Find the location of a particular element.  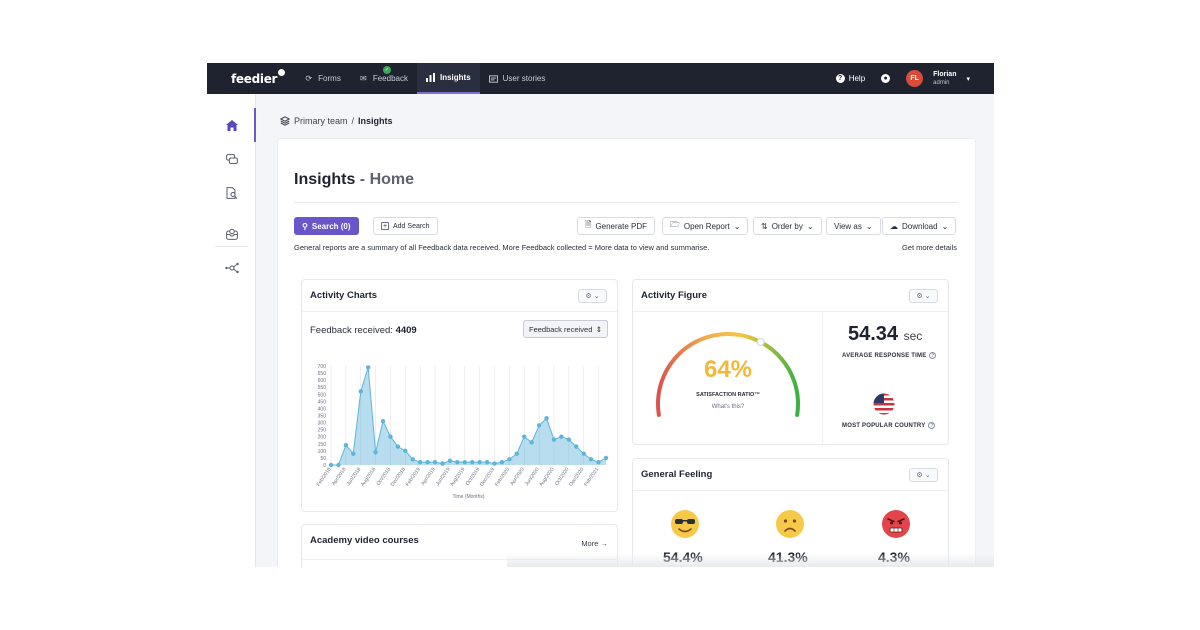

nav-feedback-label: Feedback is located at coordinates (390, 78).